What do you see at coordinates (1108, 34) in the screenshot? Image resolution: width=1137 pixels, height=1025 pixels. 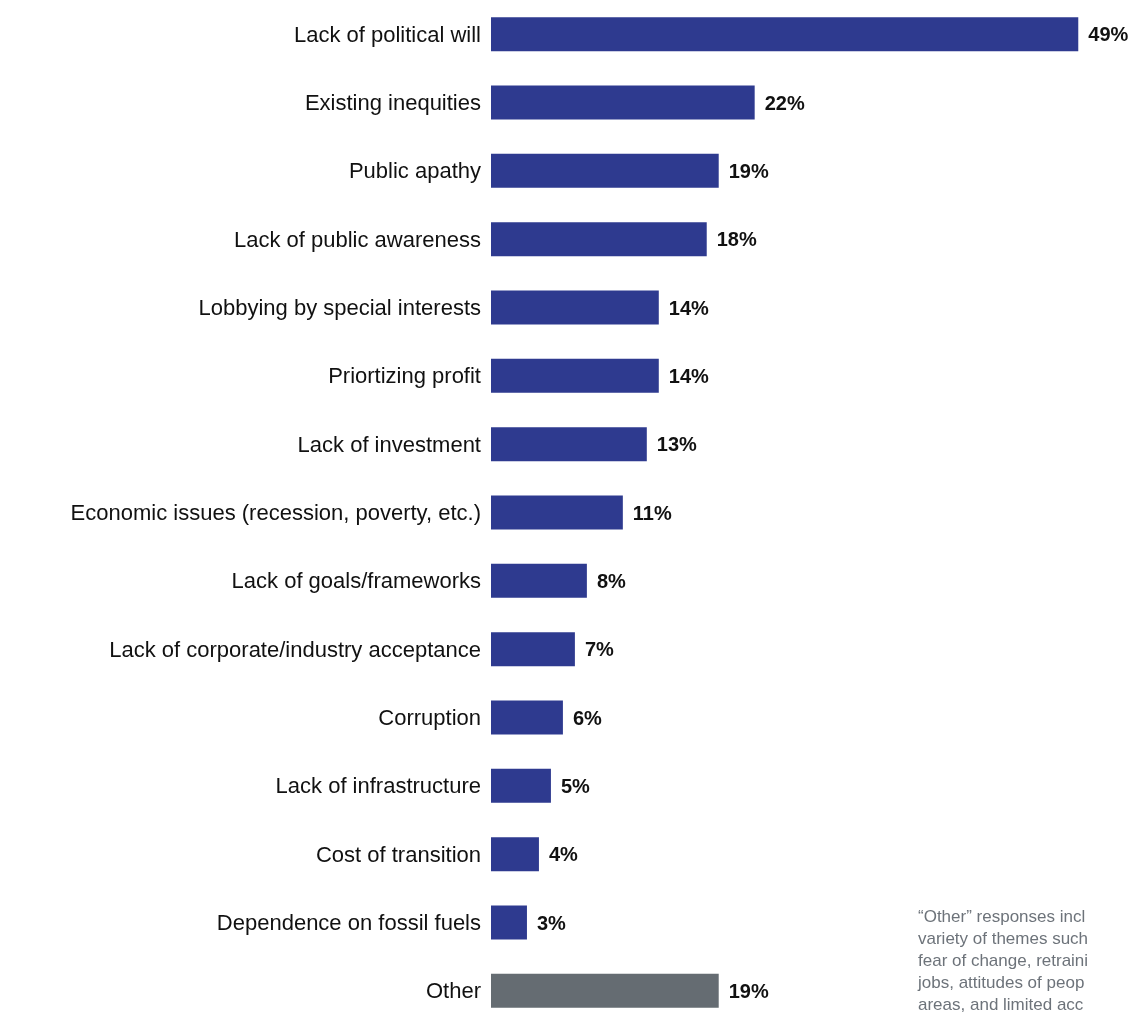 I see `data-label: 49%` at bounding box center [1108, 34].